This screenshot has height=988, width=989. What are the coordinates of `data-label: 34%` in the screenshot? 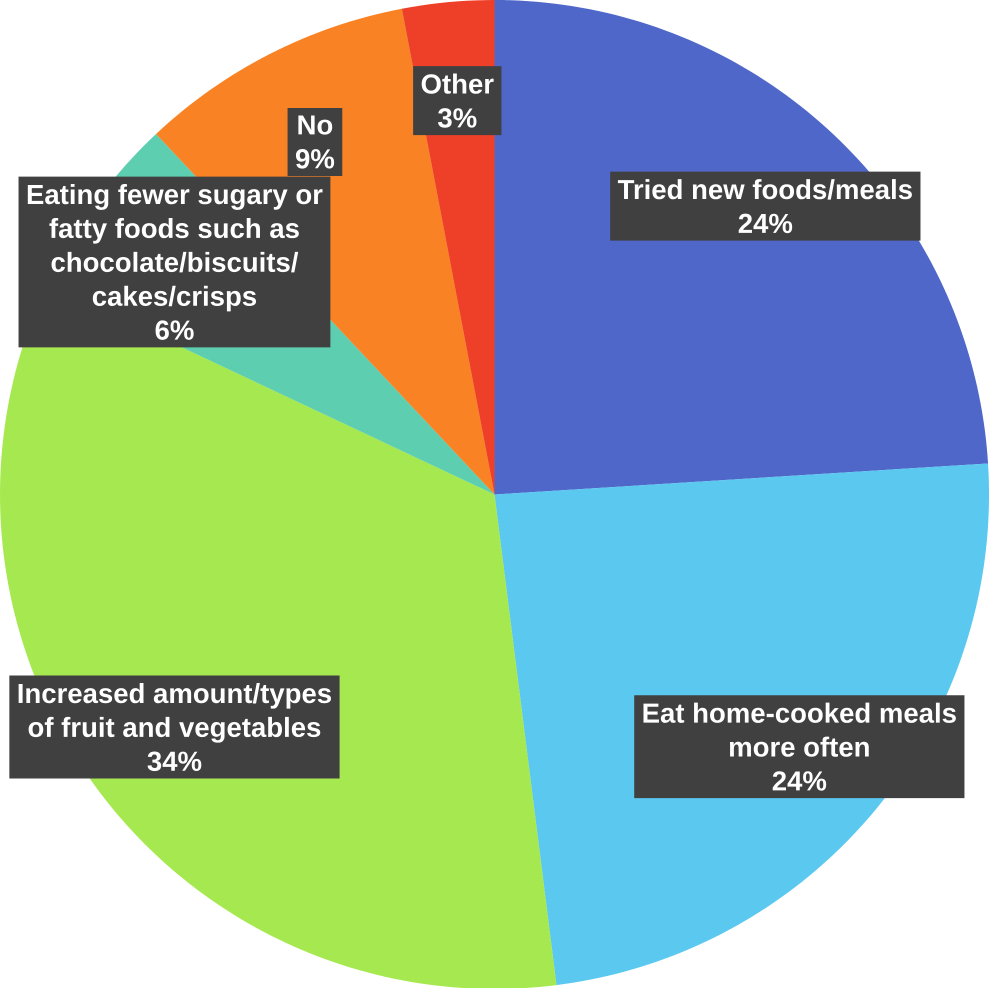 It's located at (175, 762).